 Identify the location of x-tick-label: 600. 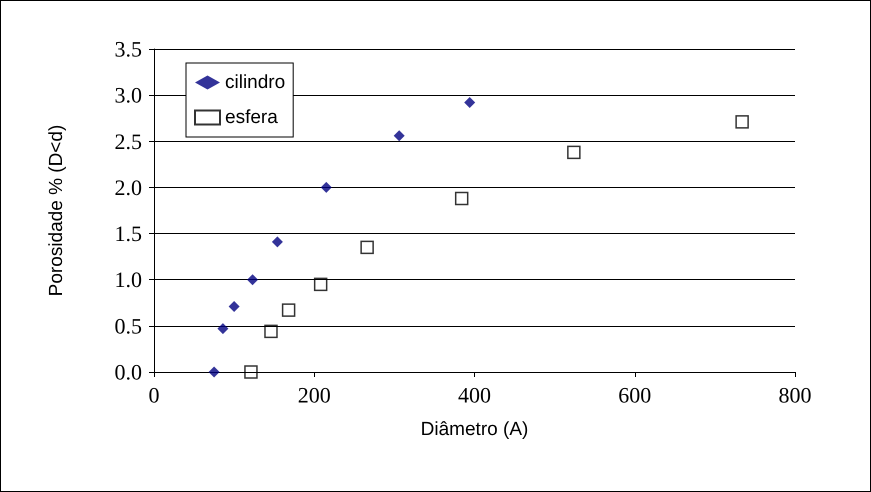
(635, 395).